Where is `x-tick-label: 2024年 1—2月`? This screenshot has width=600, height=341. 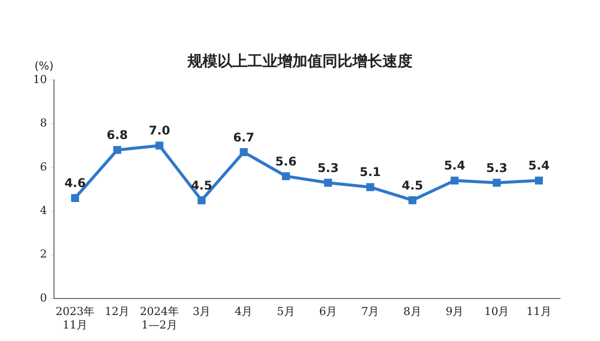
x-tick-label: 2024年 1—2月 is located at coordinates (159, 318).